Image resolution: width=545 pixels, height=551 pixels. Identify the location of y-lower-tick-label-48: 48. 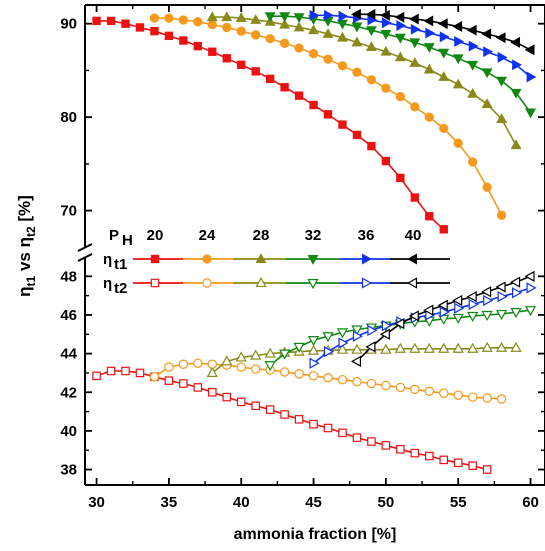
(68, 276).